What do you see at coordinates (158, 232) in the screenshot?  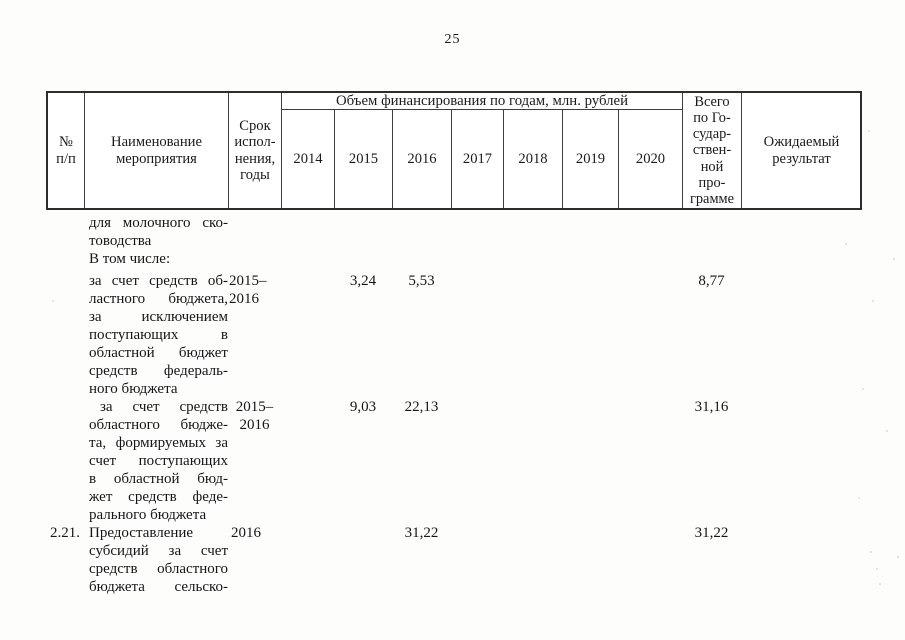 I see `measure-name: для молочного ско-товодства` at bounding box center [158, 232].